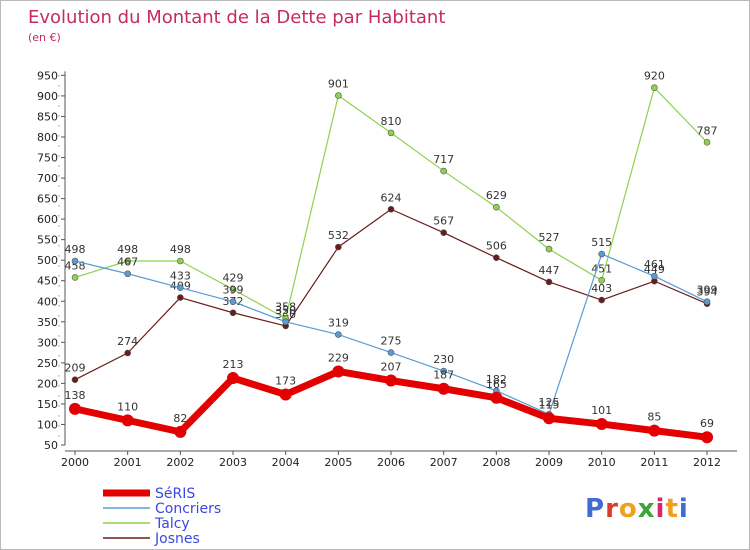 The image size is (750, 550). I want to click on proxiti-logo: Proxiti, so click(637, 509).